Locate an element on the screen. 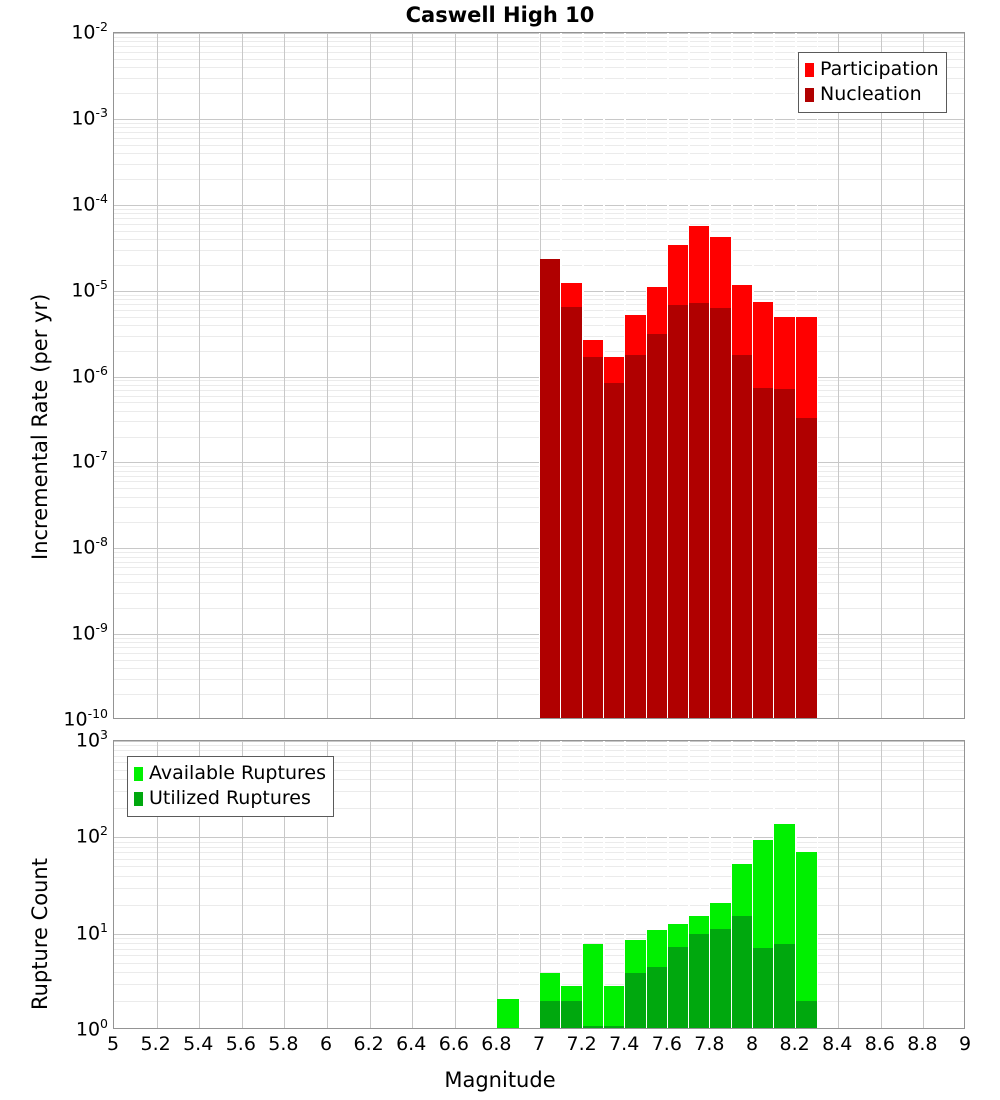 Image resolution: width=1000 pixels, height=1100 pixels. legend-item-utilized-ruptures: Utilized Ruptures is located at coordinates (230, 798).